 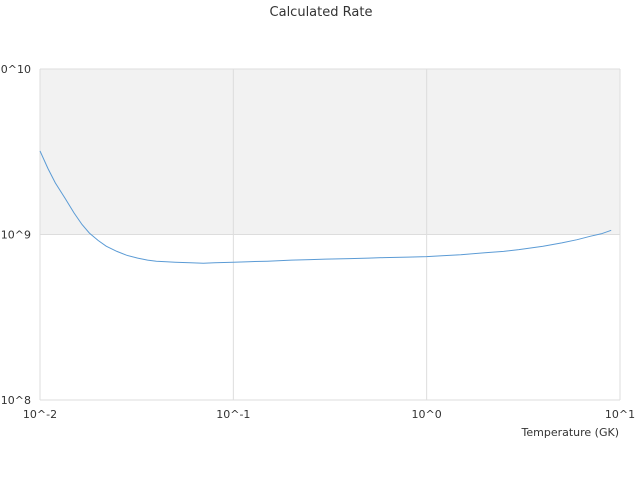 What do you see at coordinates (620, 414) in the screenshot?
I see `x-tick-label: 10^1` at bounding box center [620, 414].